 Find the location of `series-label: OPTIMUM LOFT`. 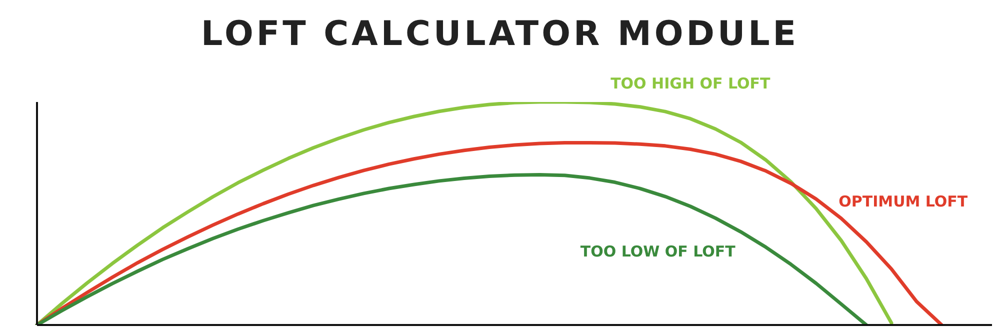

series-label: OPTIMUM LOFT is located at coordinates (903, 201).